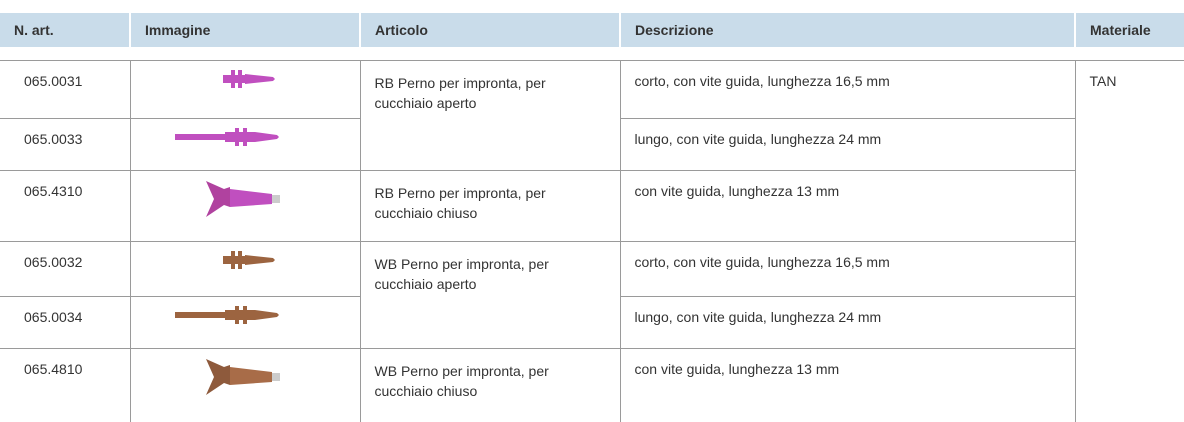 This screenshot has width=1184, height=422. Describe the element at coordinates (1129, 241) in the screenshot. I see `material: TAN` at that location.